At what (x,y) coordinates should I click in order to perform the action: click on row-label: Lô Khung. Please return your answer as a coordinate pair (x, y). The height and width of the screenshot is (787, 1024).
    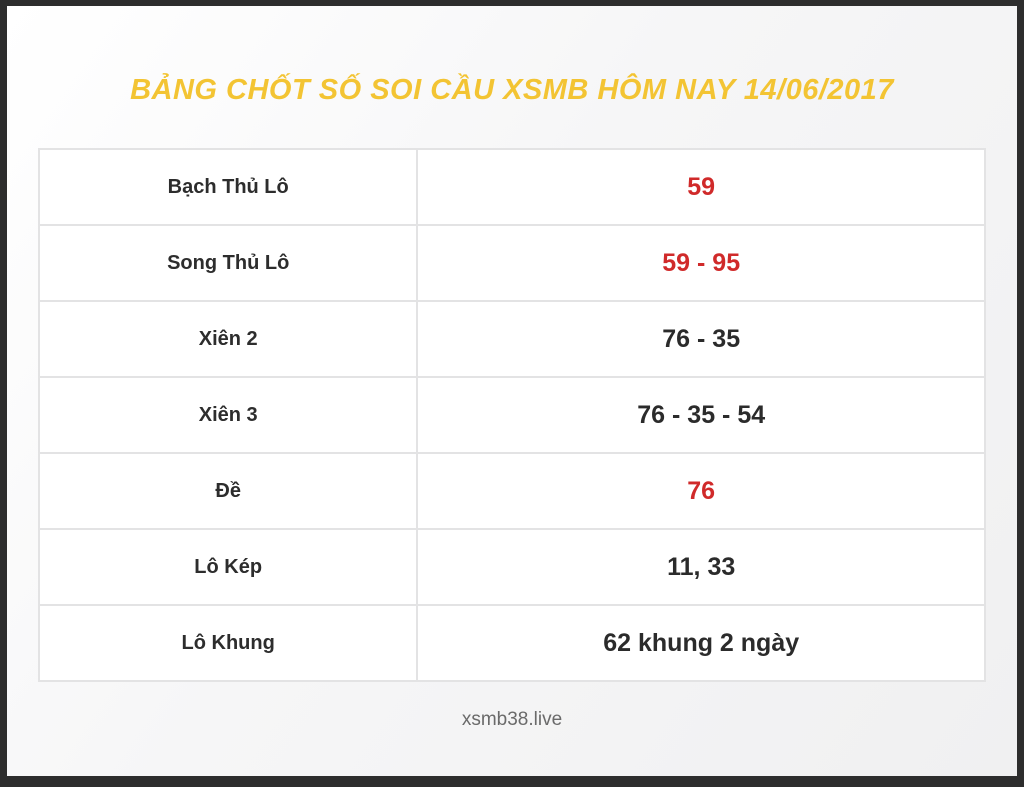
    Looking at the image, I should click on (228, 643).